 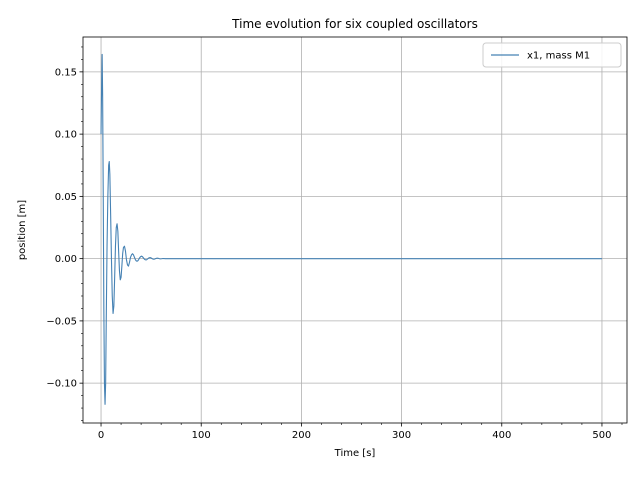 What do you see at coordinates (201, 435) in the screenshot?
I see `x-tick-label: 100` at bounding box center [201, 435].